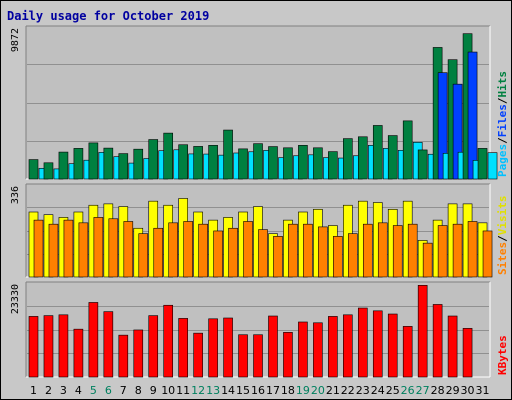 This screenshot has height=400, width=512. I want to click on day-label-29: 29, so click(453, 390).